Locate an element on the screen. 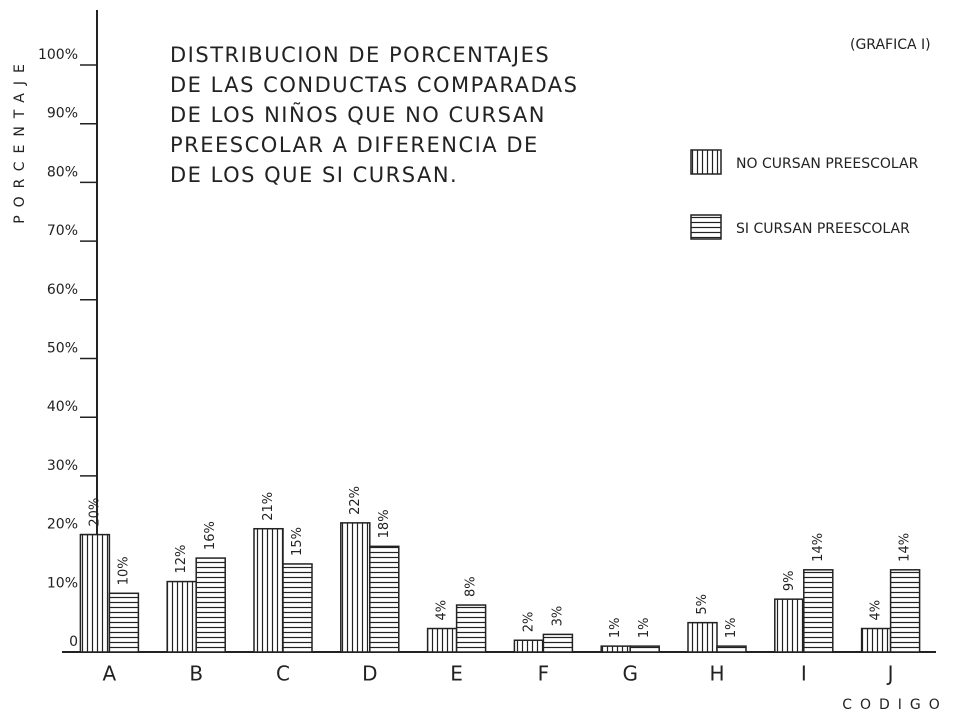 Image resolution: width=964 pixels, height=713 pixels. value-label: 22% is located at coordinates (355, 500).